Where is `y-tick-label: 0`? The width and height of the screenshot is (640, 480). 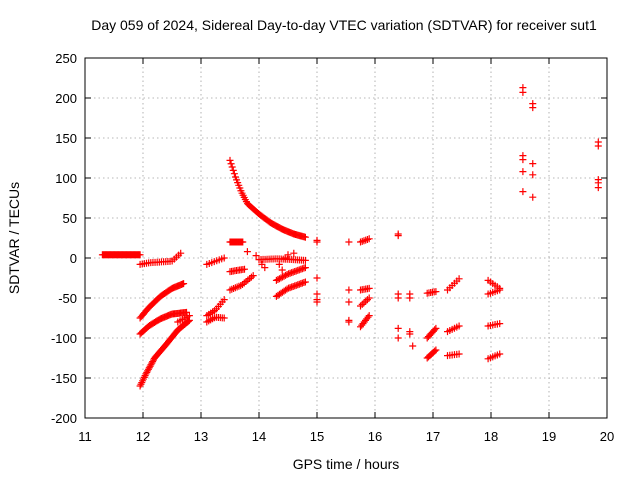
y-tick-label: 0 is located at coordinates (73, 258).